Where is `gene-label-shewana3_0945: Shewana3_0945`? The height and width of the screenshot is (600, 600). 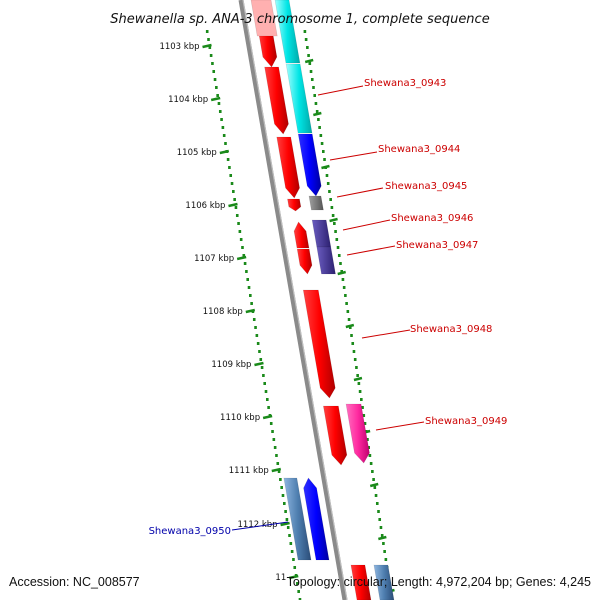 gene-label-shewana3_0945: Shewana3_0945 is located at coordinates (426, 186).